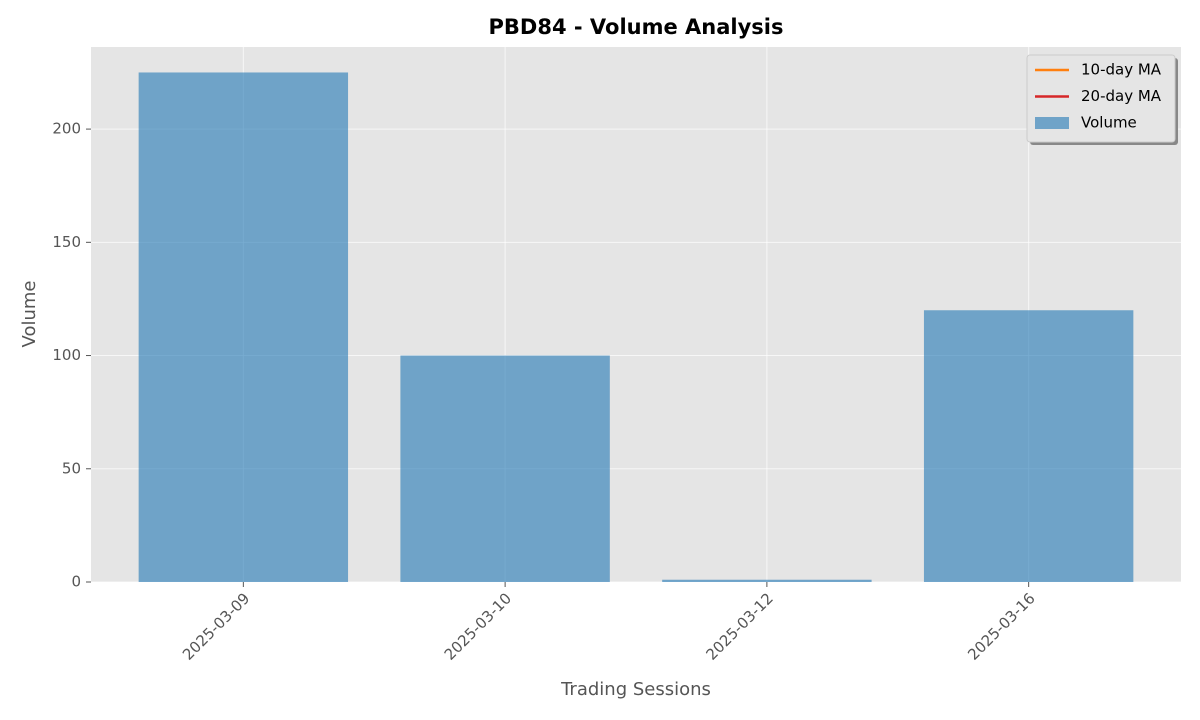  Describe the element at coordinates (635, 689) in the screenshot. I see `x-axis-label: Trading Sessions` at that location.